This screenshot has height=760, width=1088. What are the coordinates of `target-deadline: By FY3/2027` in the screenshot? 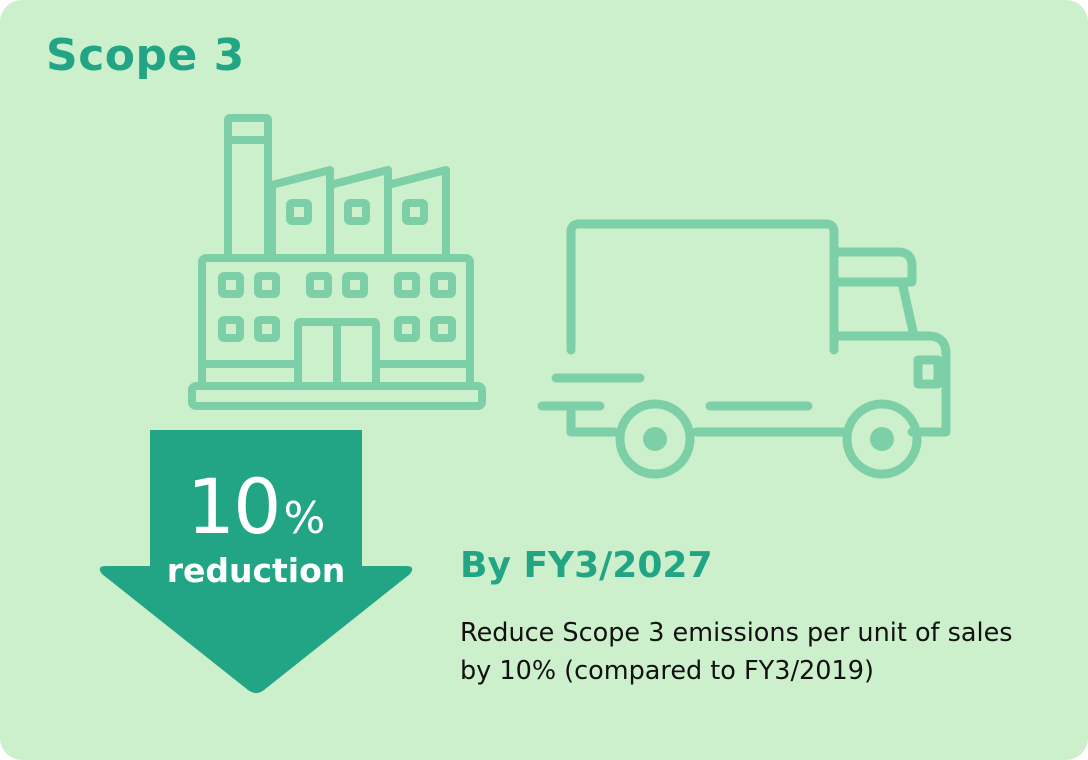 It's located at (586, 565).